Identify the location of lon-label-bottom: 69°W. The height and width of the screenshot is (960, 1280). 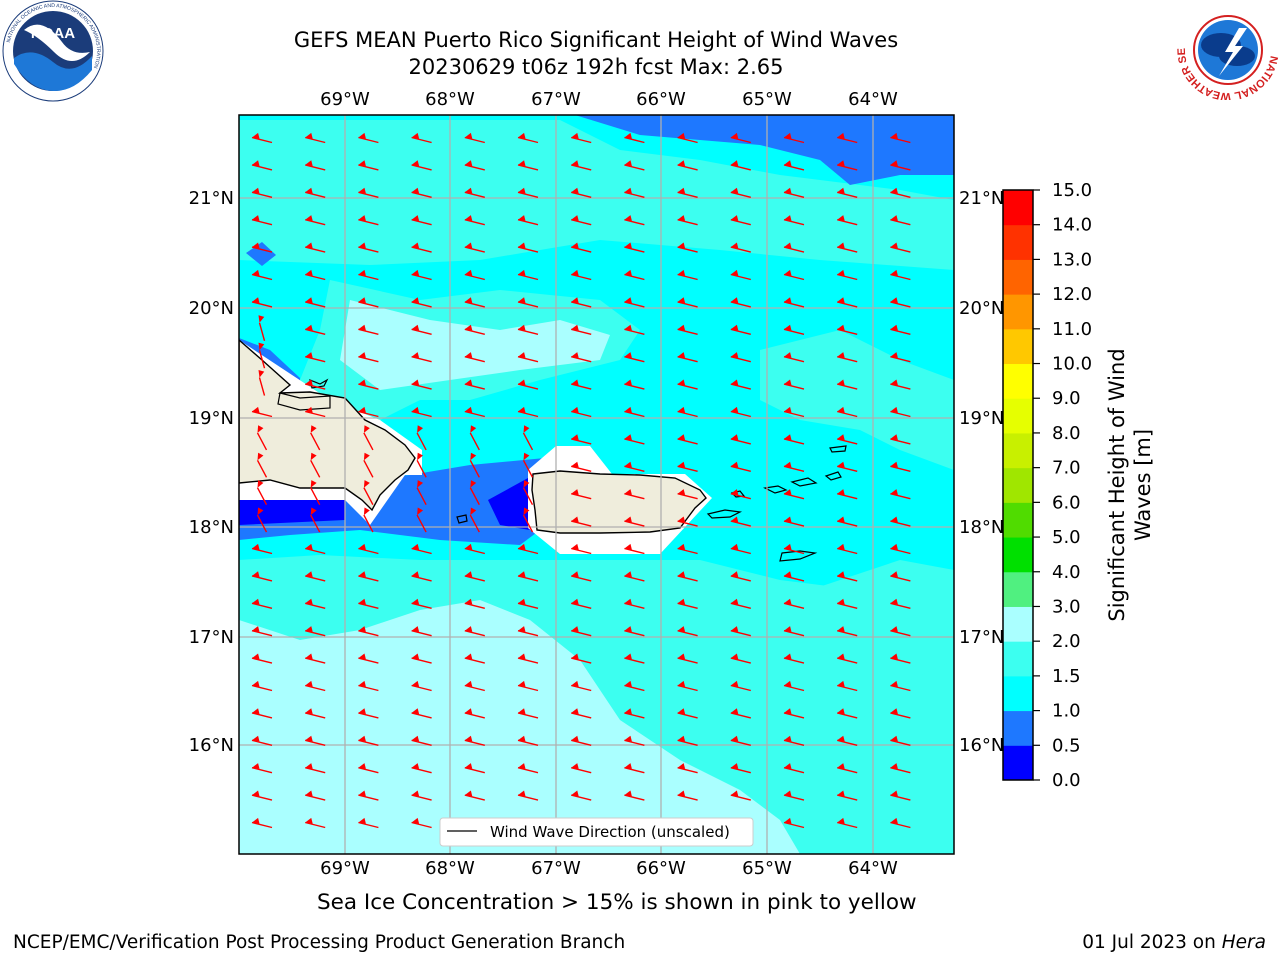
(345, 868).